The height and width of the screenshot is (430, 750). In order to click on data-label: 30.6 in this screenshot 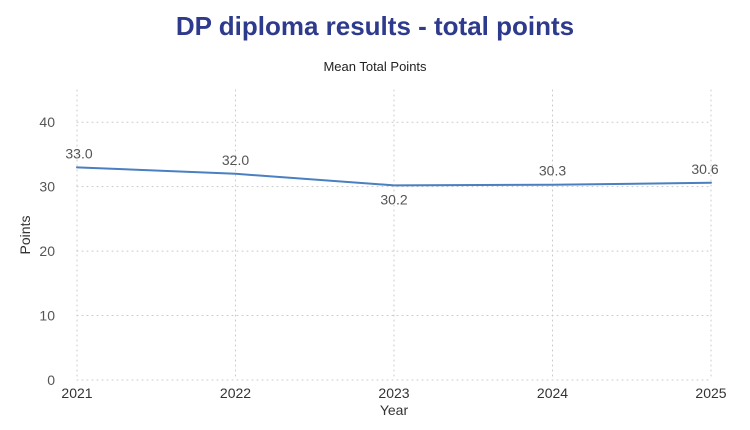, I will do `click(704, 169)`.